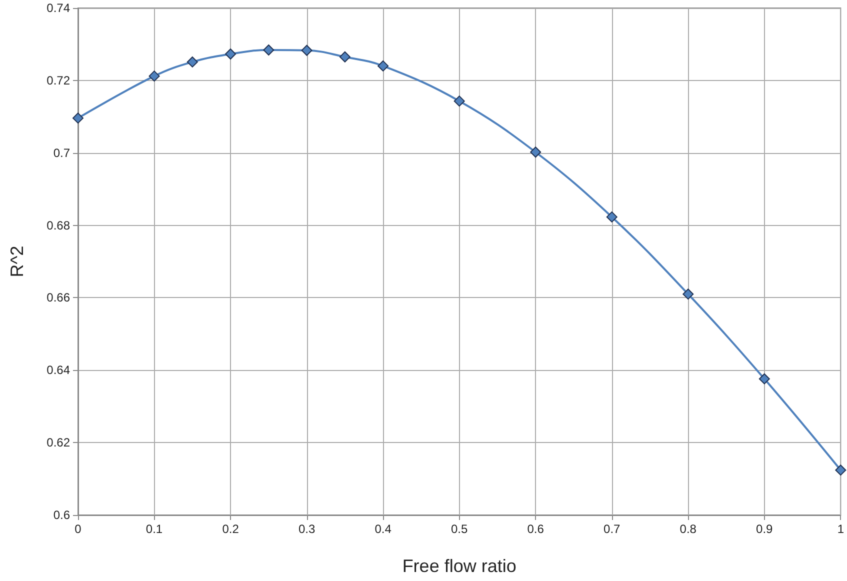 This screenshot has width=847, height=581. Describe the element at coordinates (383, 529) in the screenshot. I see `x-tick-label: 0.4` at that location.